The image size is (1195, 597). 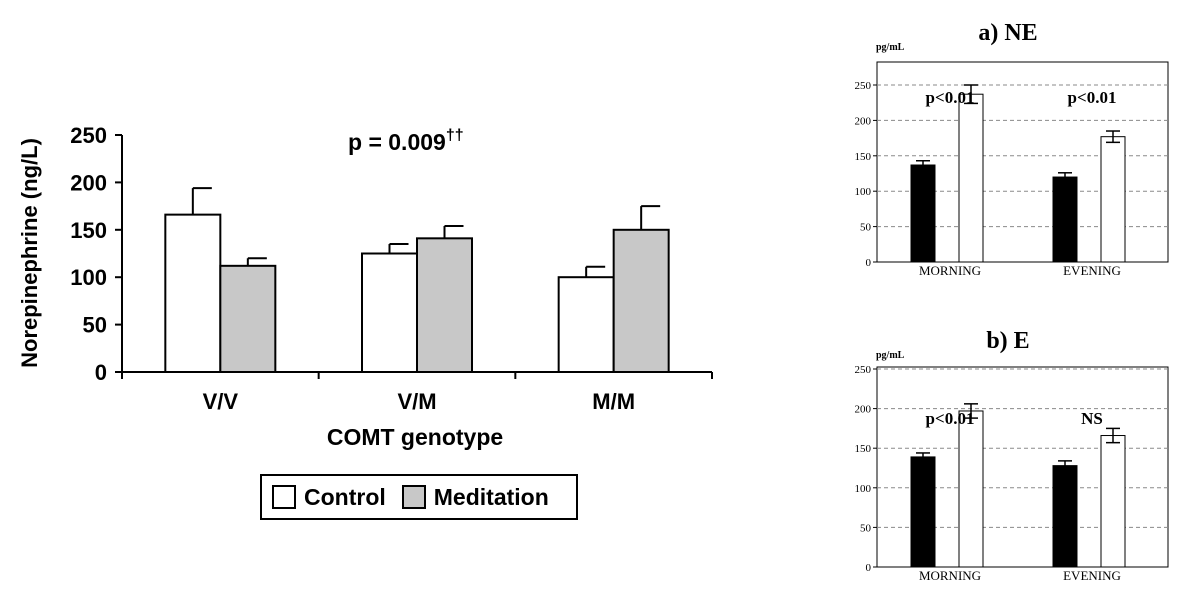 I want to click on ne-ytick-label: 50, so click(x=866, y=228).